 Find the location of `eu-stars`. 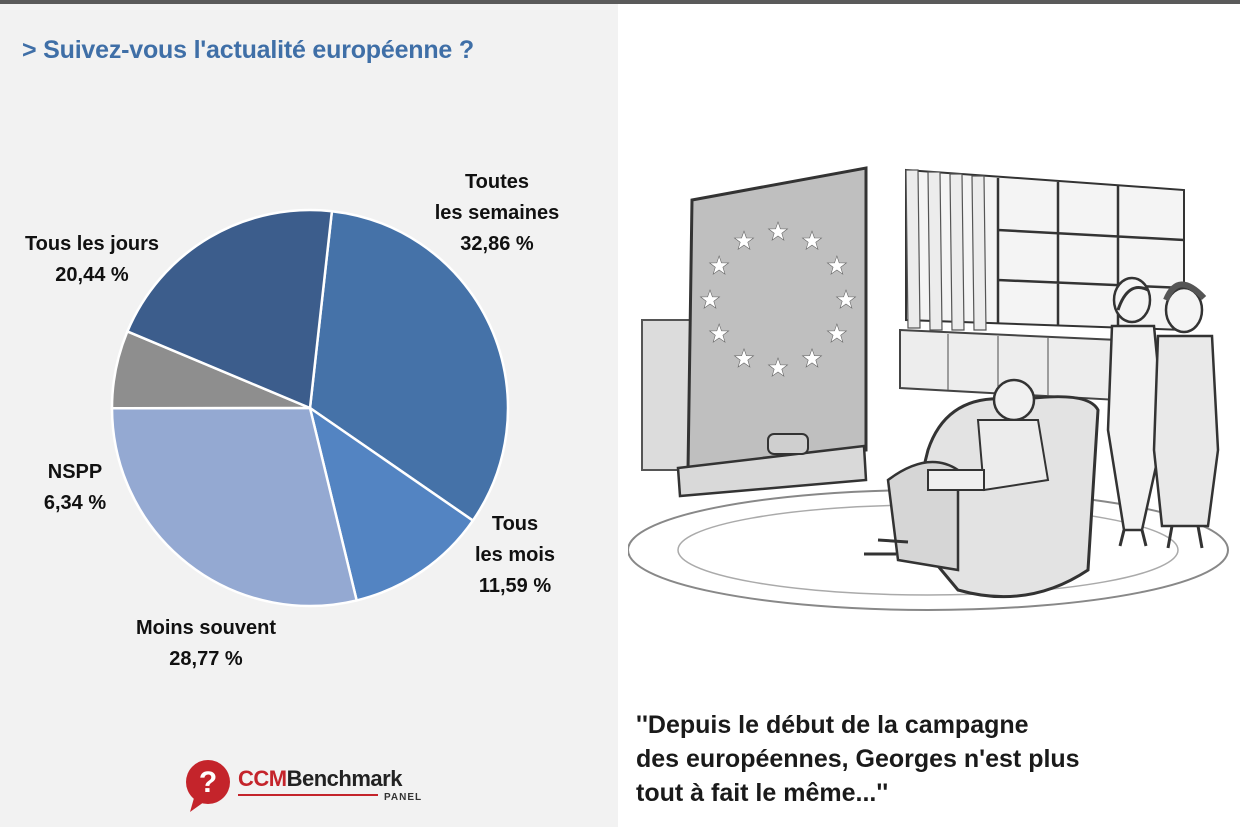

eu-stars is located at coordinates (778, 299).